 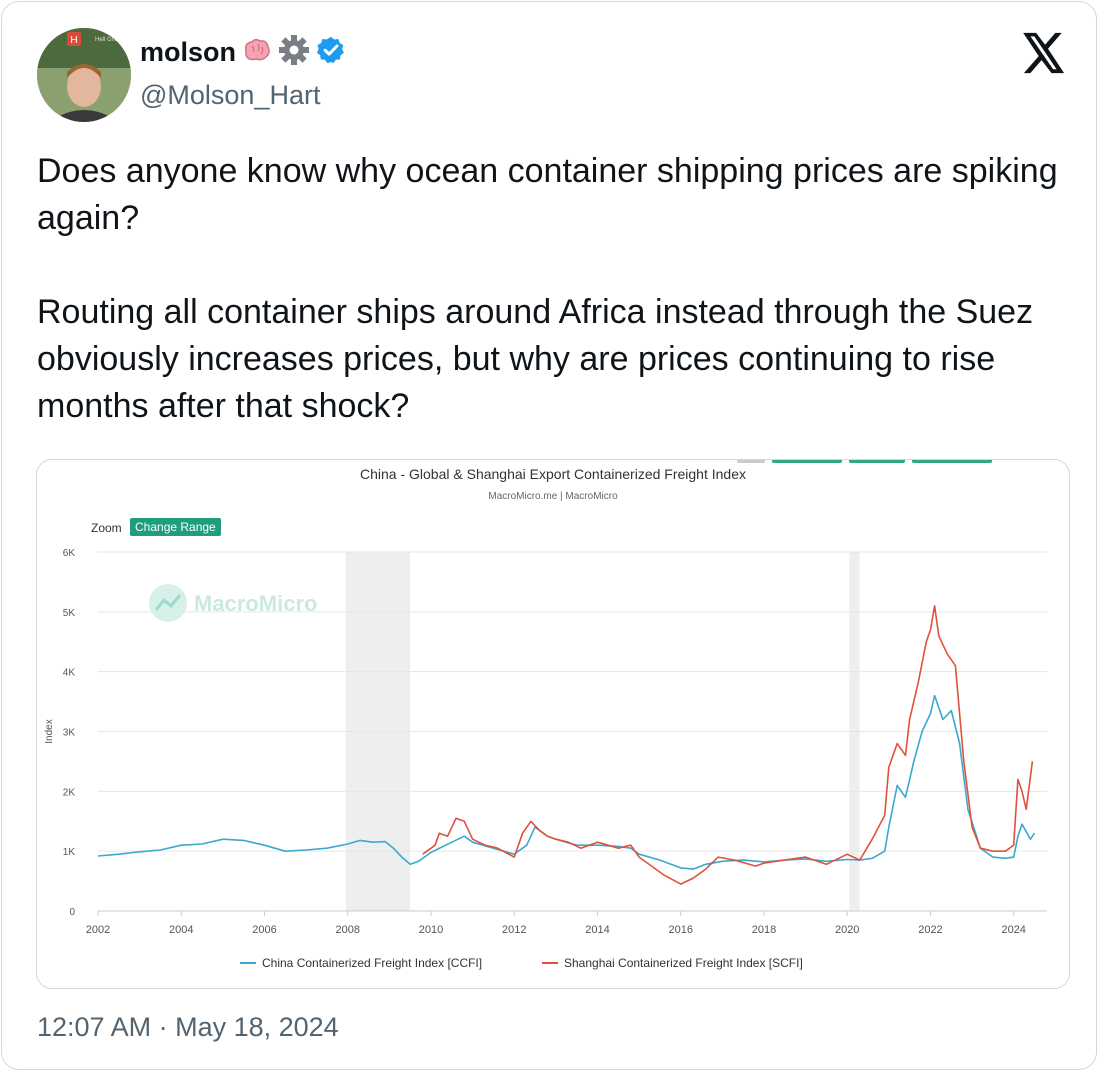 I want to click on x-tick-label: 2014, so click(x=597, y=930).